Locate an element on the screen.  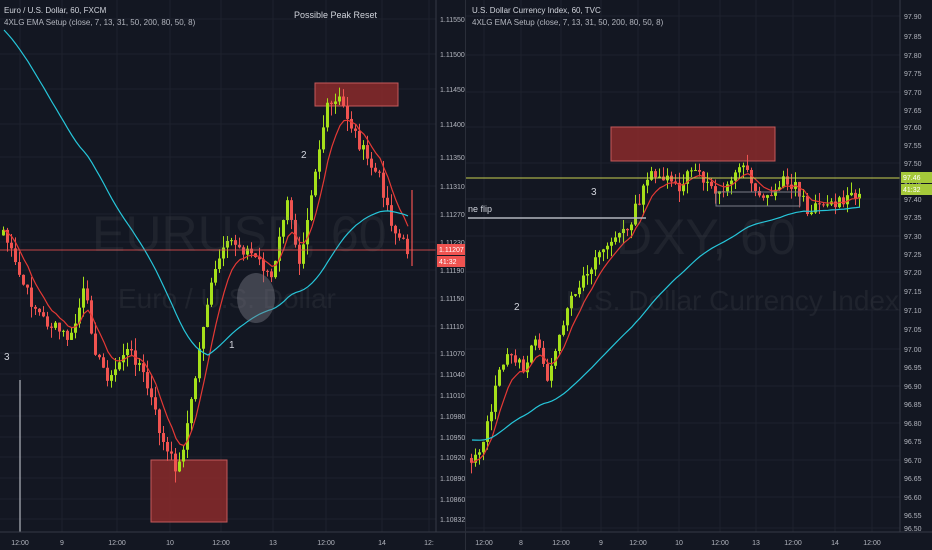
dxy-time-tick-2: 12:00 is located at coordinates (561, 543).